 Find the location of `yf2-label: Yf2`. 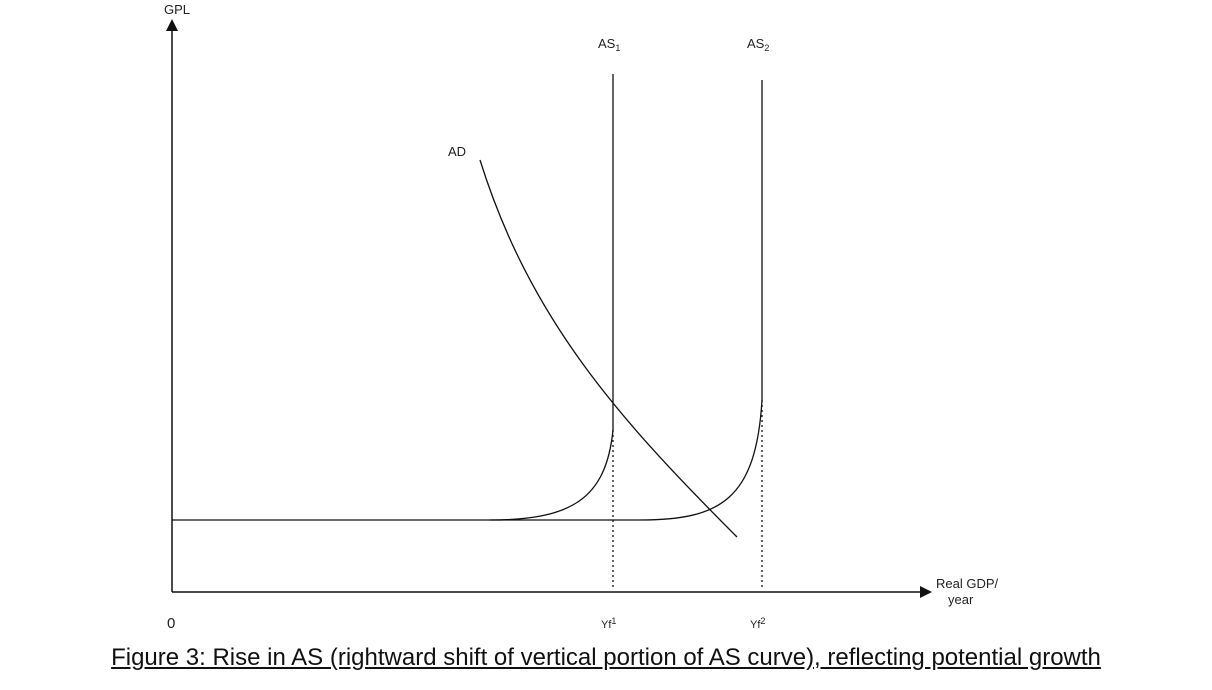

yf2-label: Yf2 is located at coordinates (757, 623).